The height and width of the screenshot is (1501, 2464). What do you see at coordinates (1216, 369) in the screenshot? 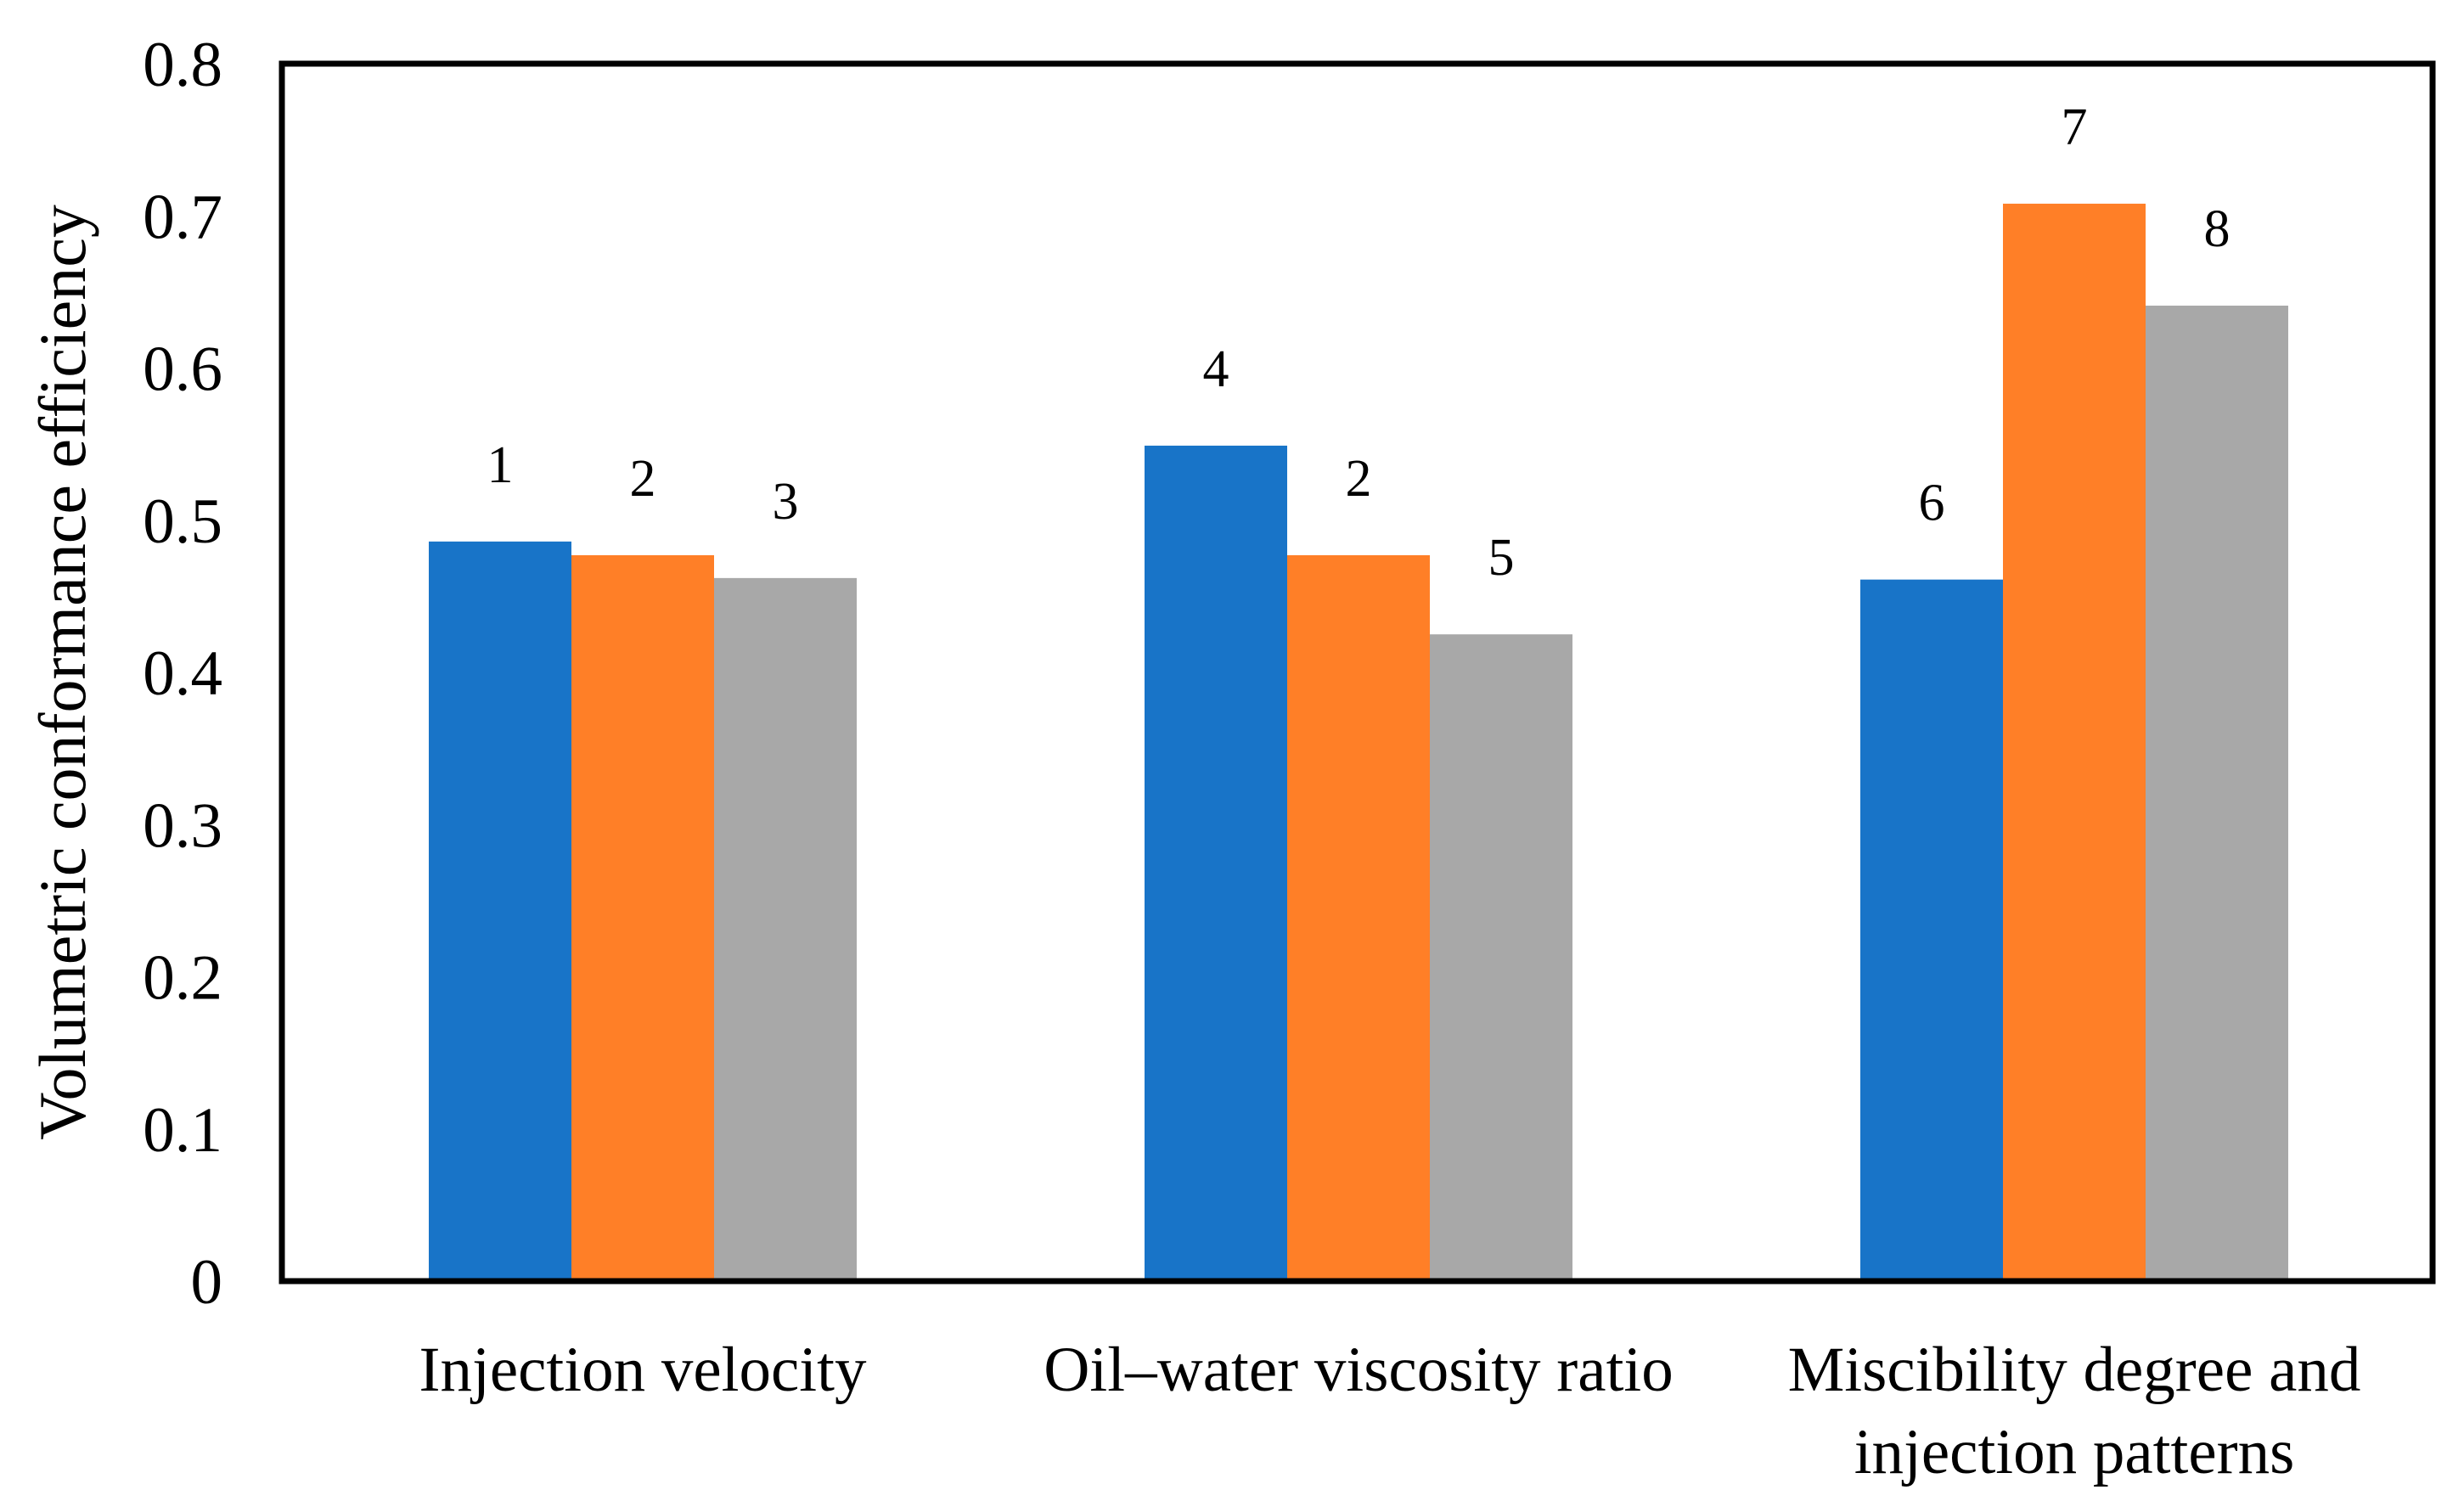
I see `data-label: 4` at bounding box center [1216, 369].